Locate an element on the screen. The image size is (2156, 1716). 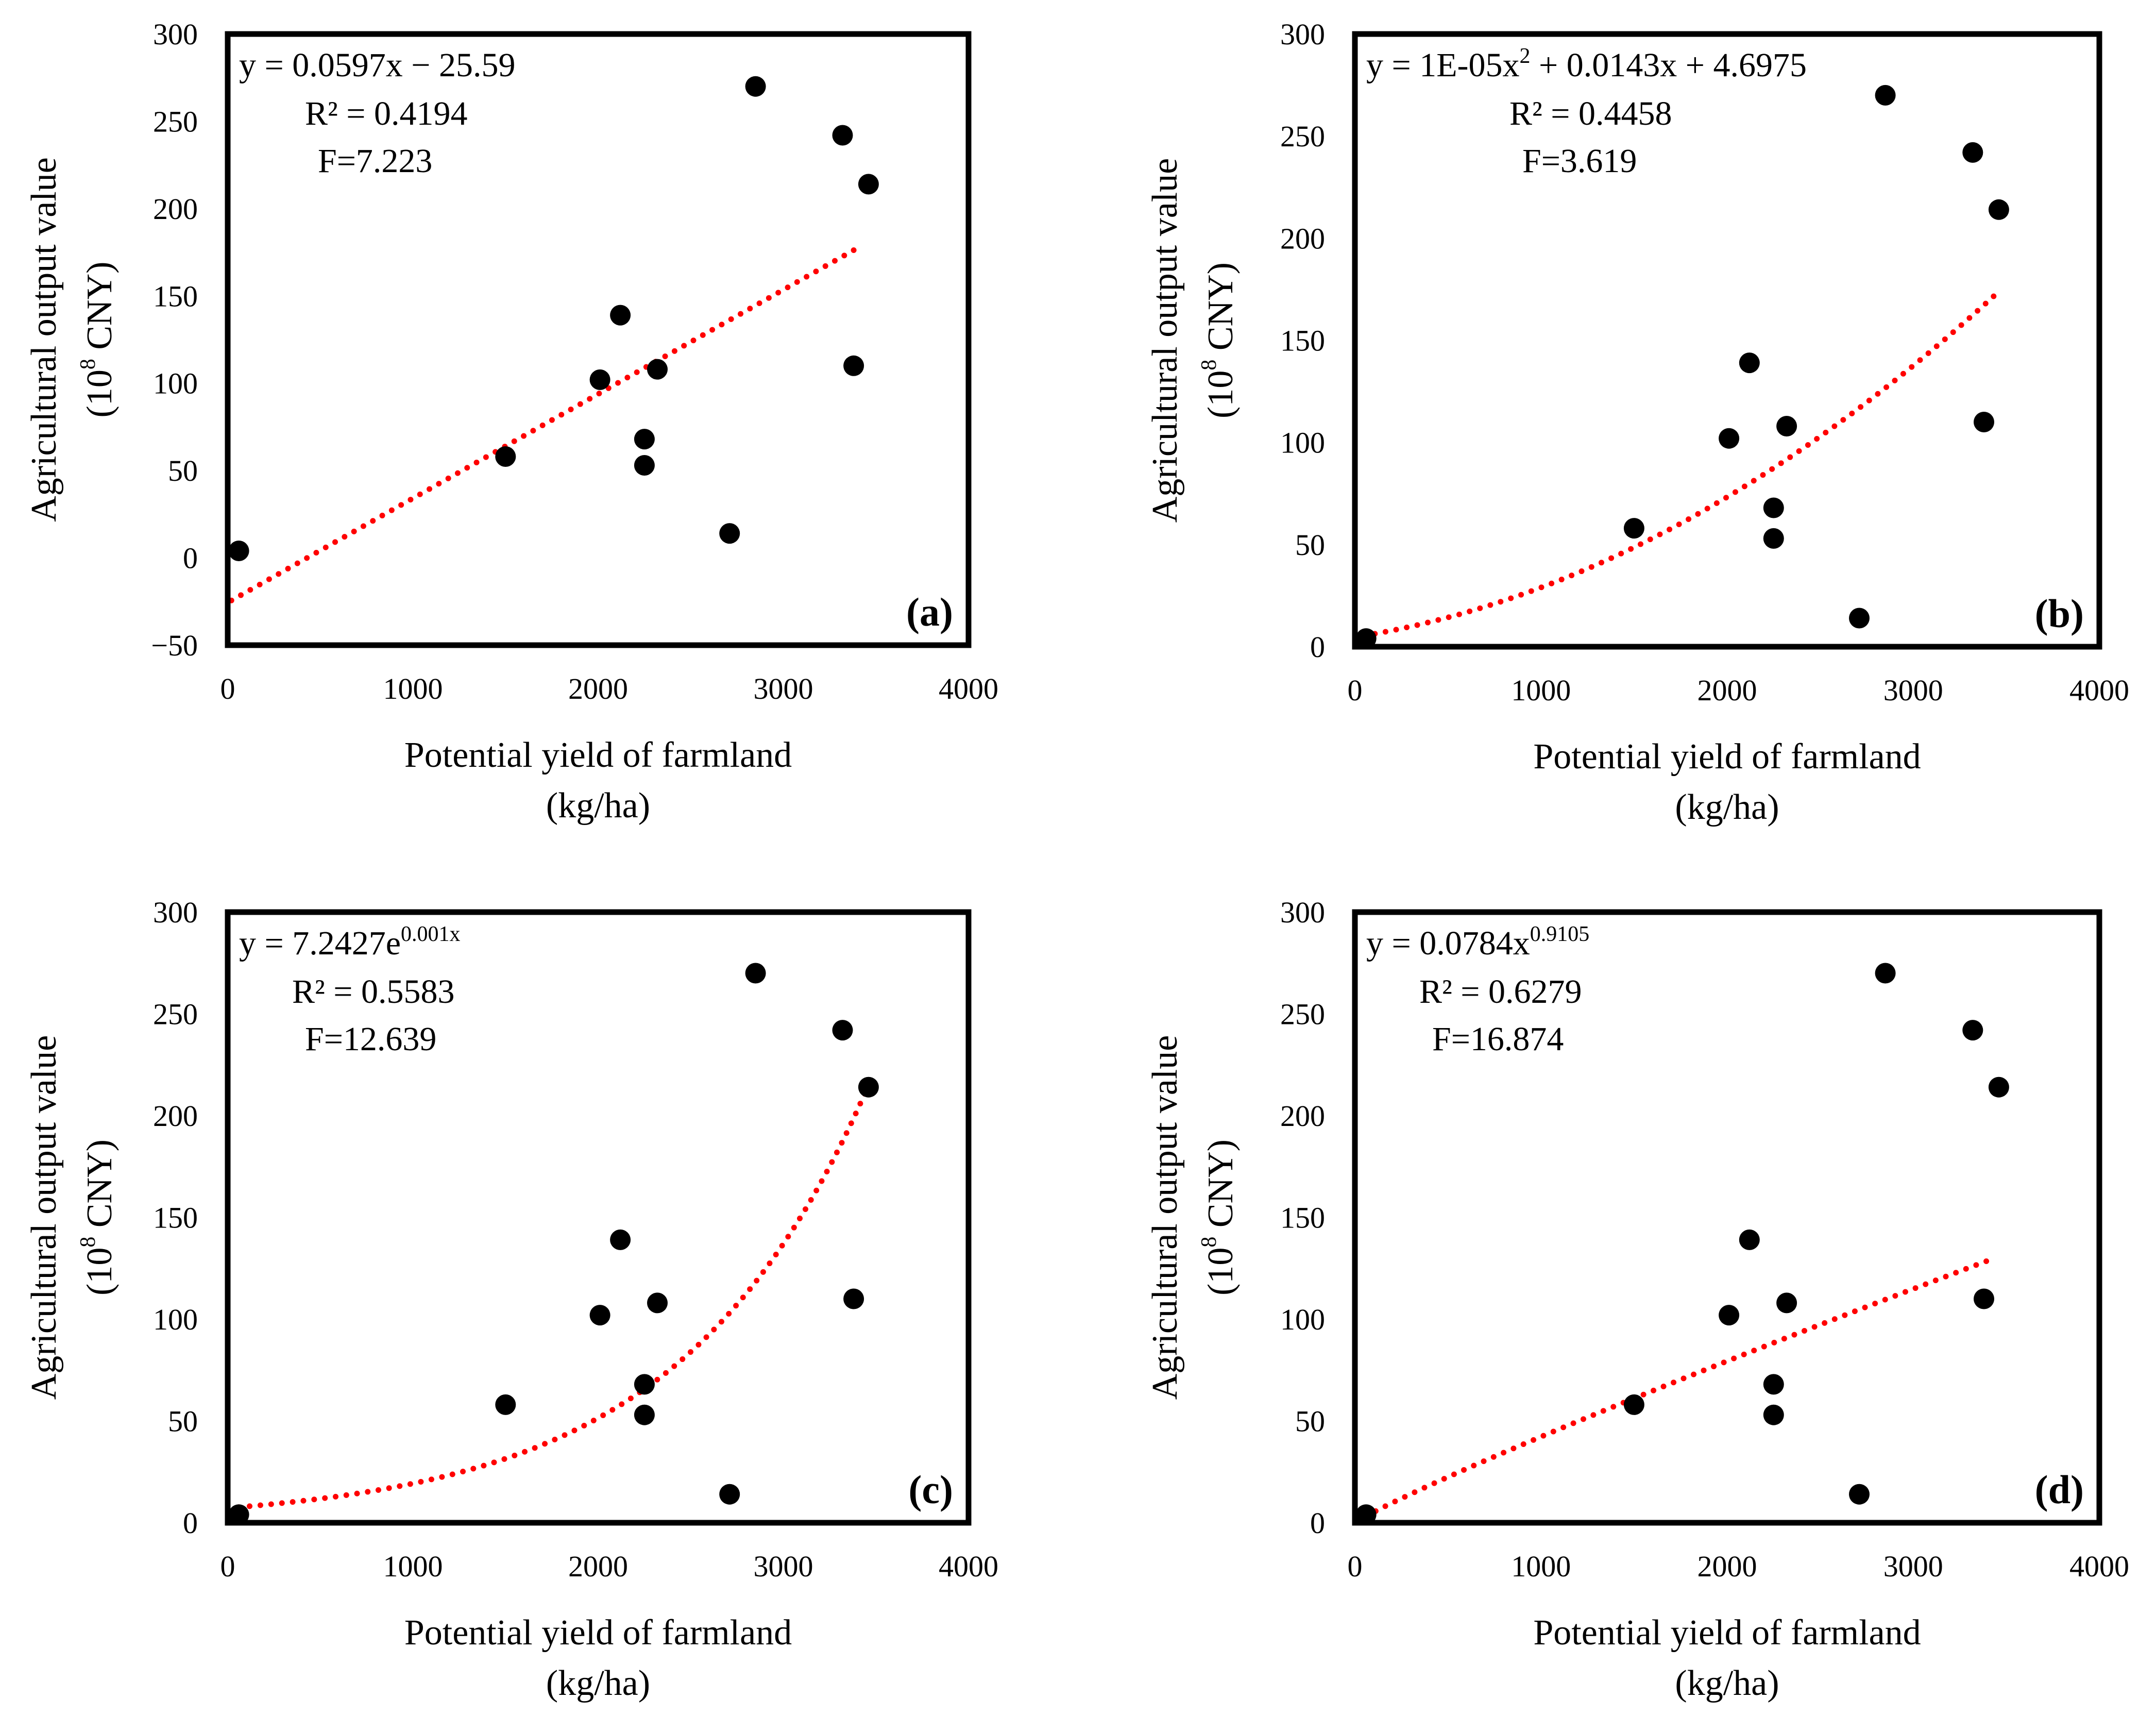
r-squared: R² = 0.5583 is located at coordinates (373, 992).